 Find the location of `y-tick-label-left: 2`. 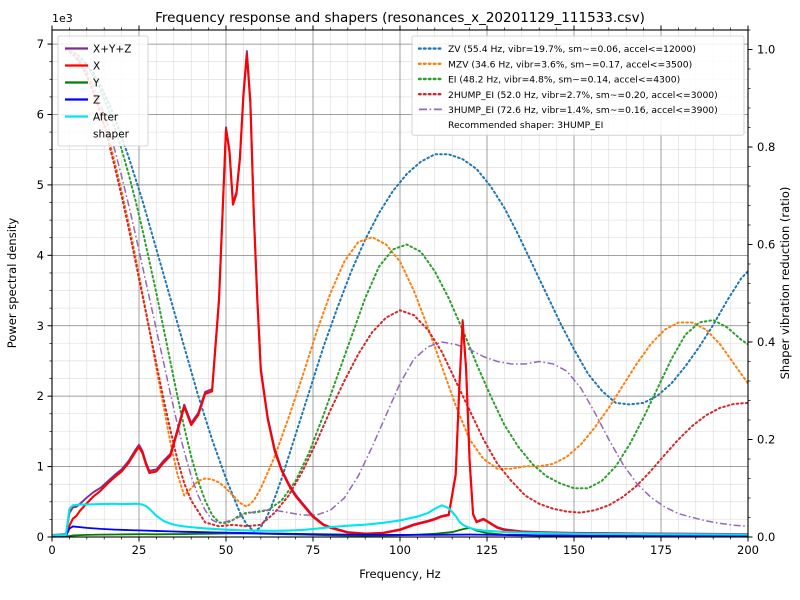

y-tick-label-left: 2 is located at coordinates (40, 396).